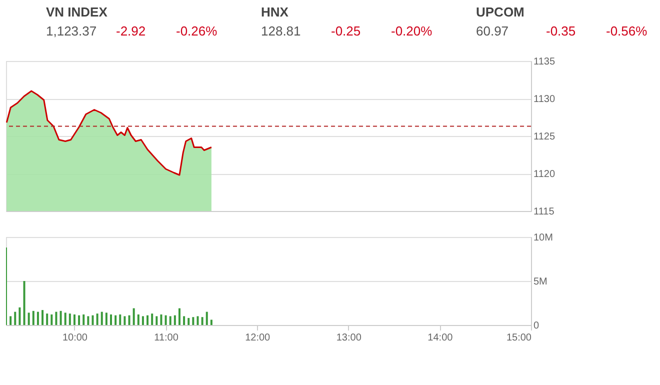 Image resolution: width=660 pixels, height=385 pixels. I want to click on x-tick-label: 14:00, so click(441, 338).